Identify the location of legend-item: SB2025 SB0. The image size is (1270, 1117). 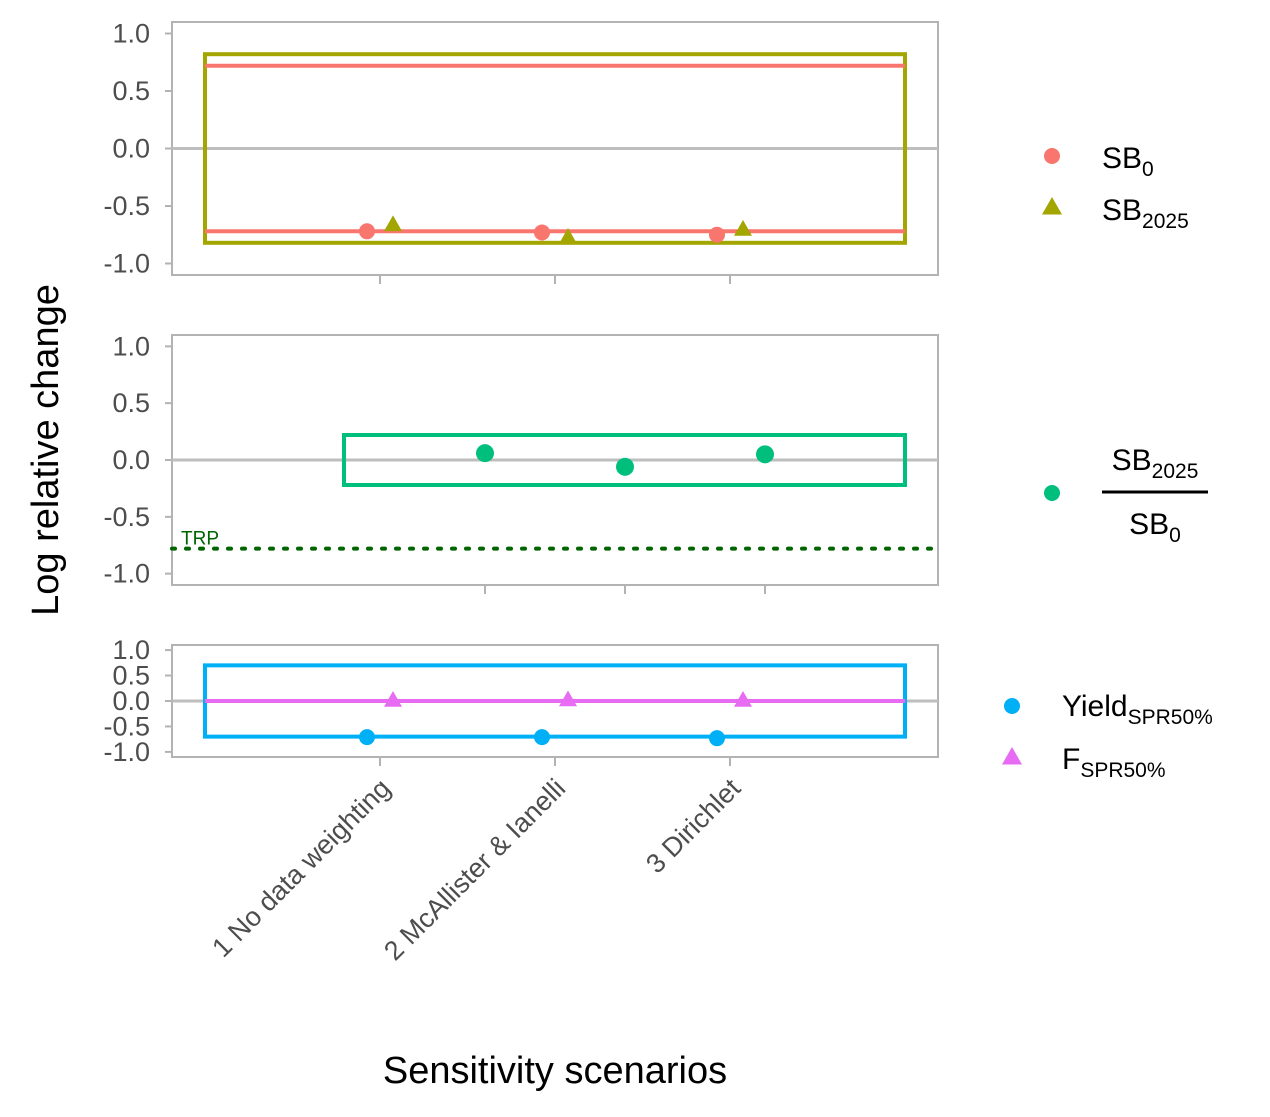
(1126, 495).